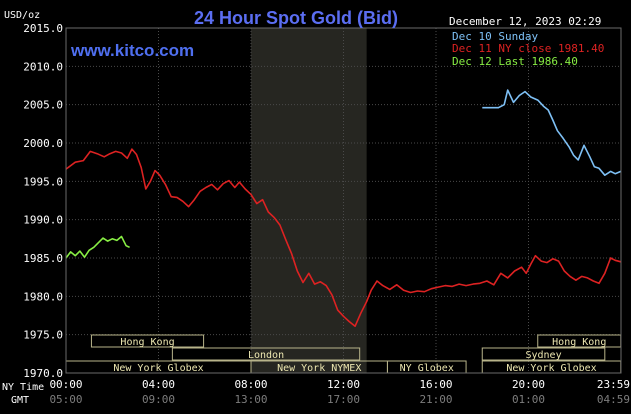  I want to click on session-label: NY Globex, so click(427, 368).